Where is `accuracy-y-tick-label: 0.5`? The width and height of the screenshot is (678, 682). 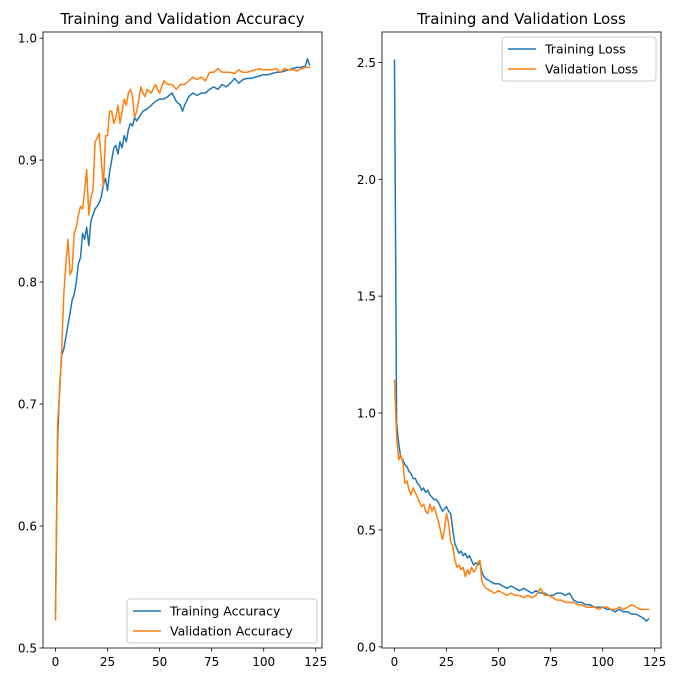
accuracy-y-tick-label: 0.5 is located at coordinates (27, 649).